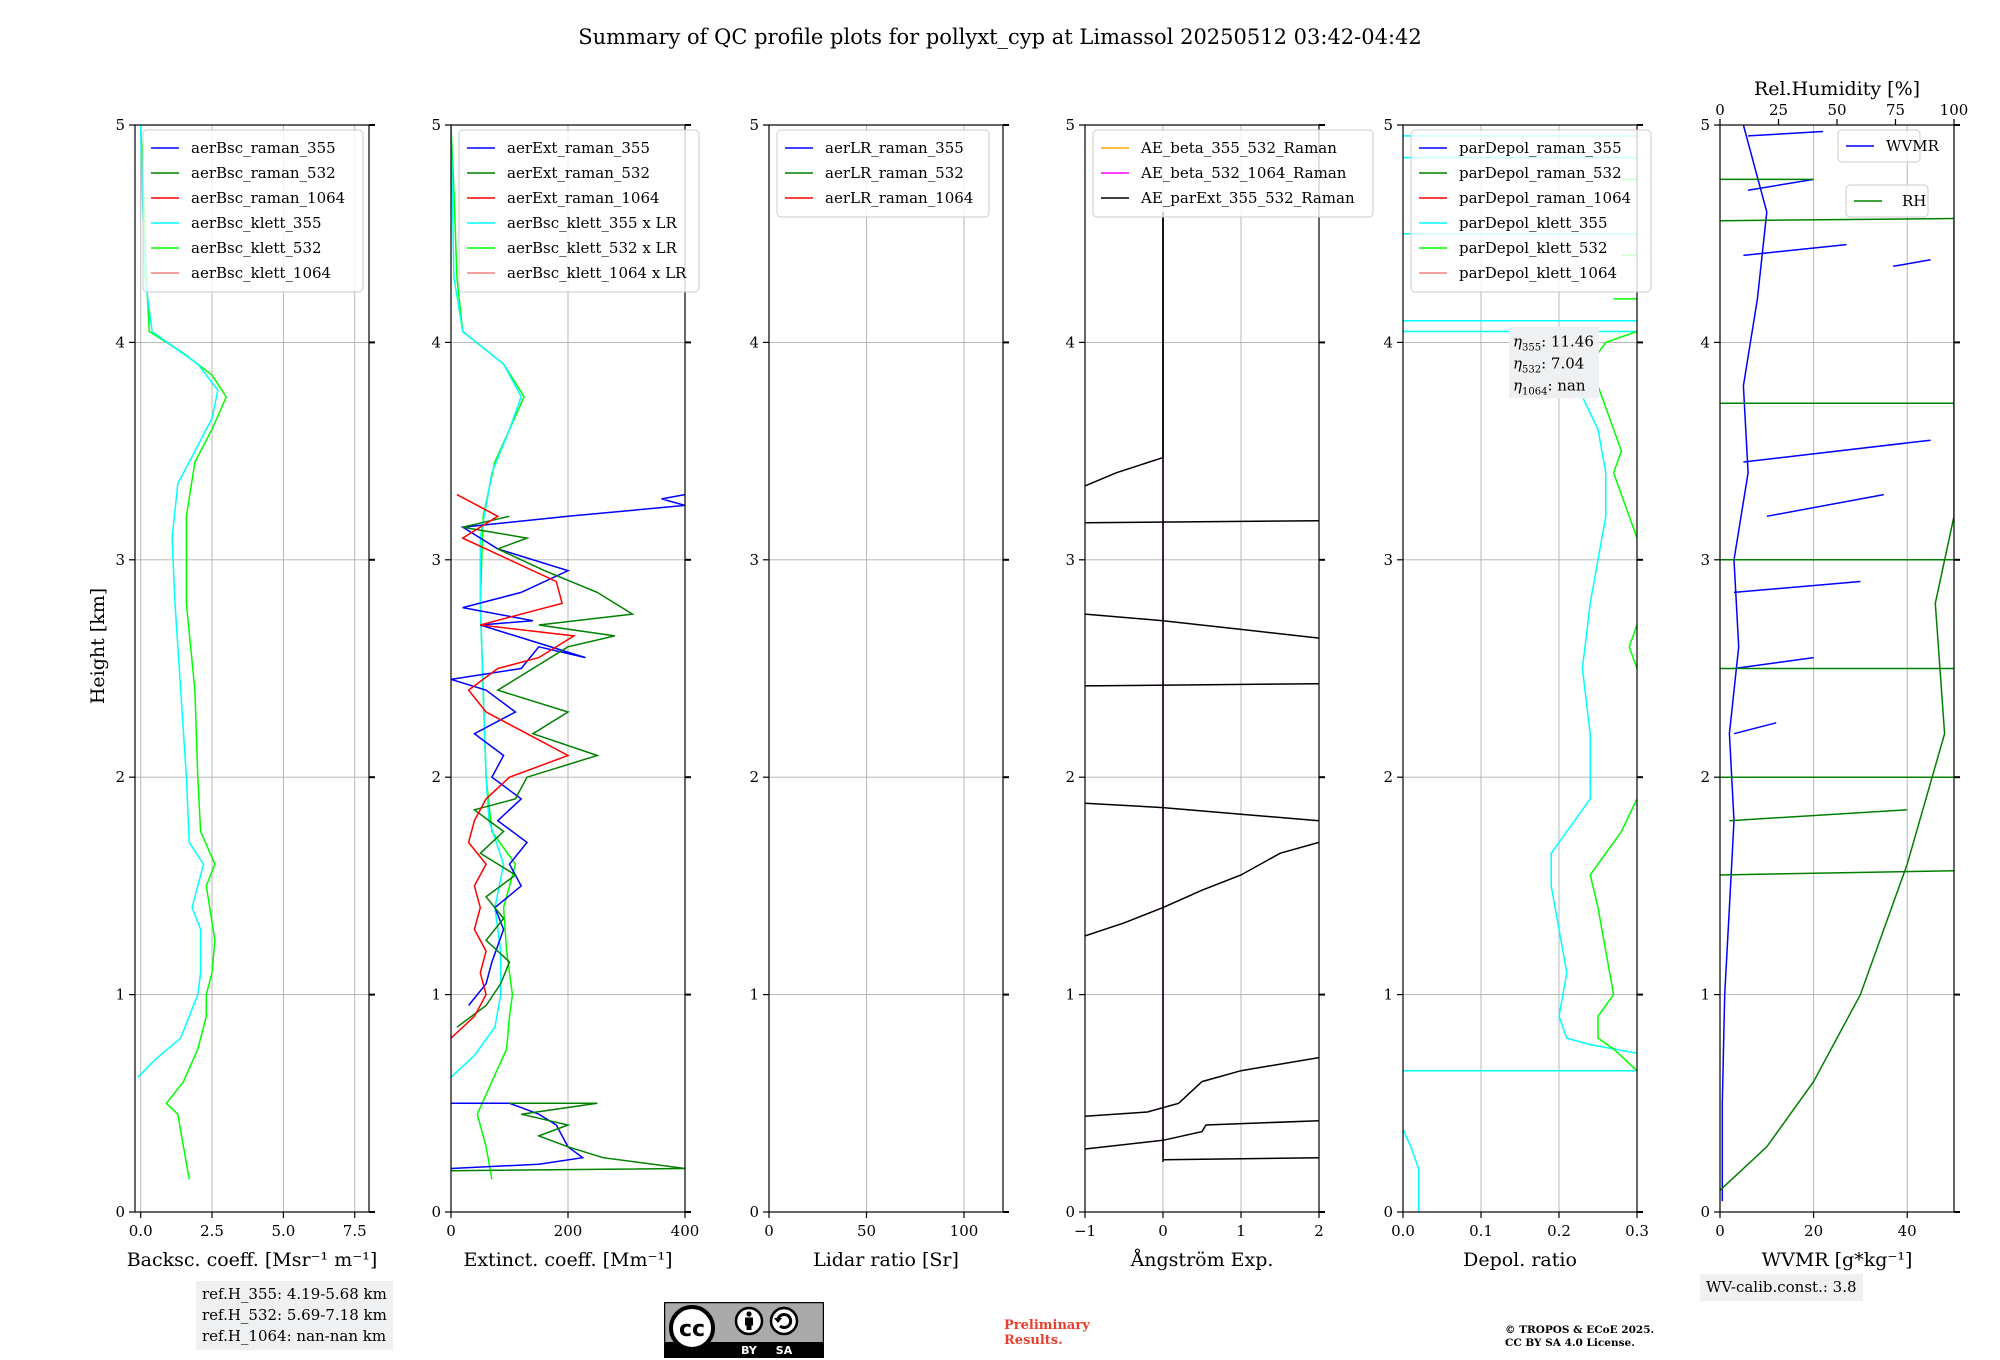  Describe the element at coordinates (578, 148) in the screenshot. I see `legend-label: aerExt_raman_355` at that location.